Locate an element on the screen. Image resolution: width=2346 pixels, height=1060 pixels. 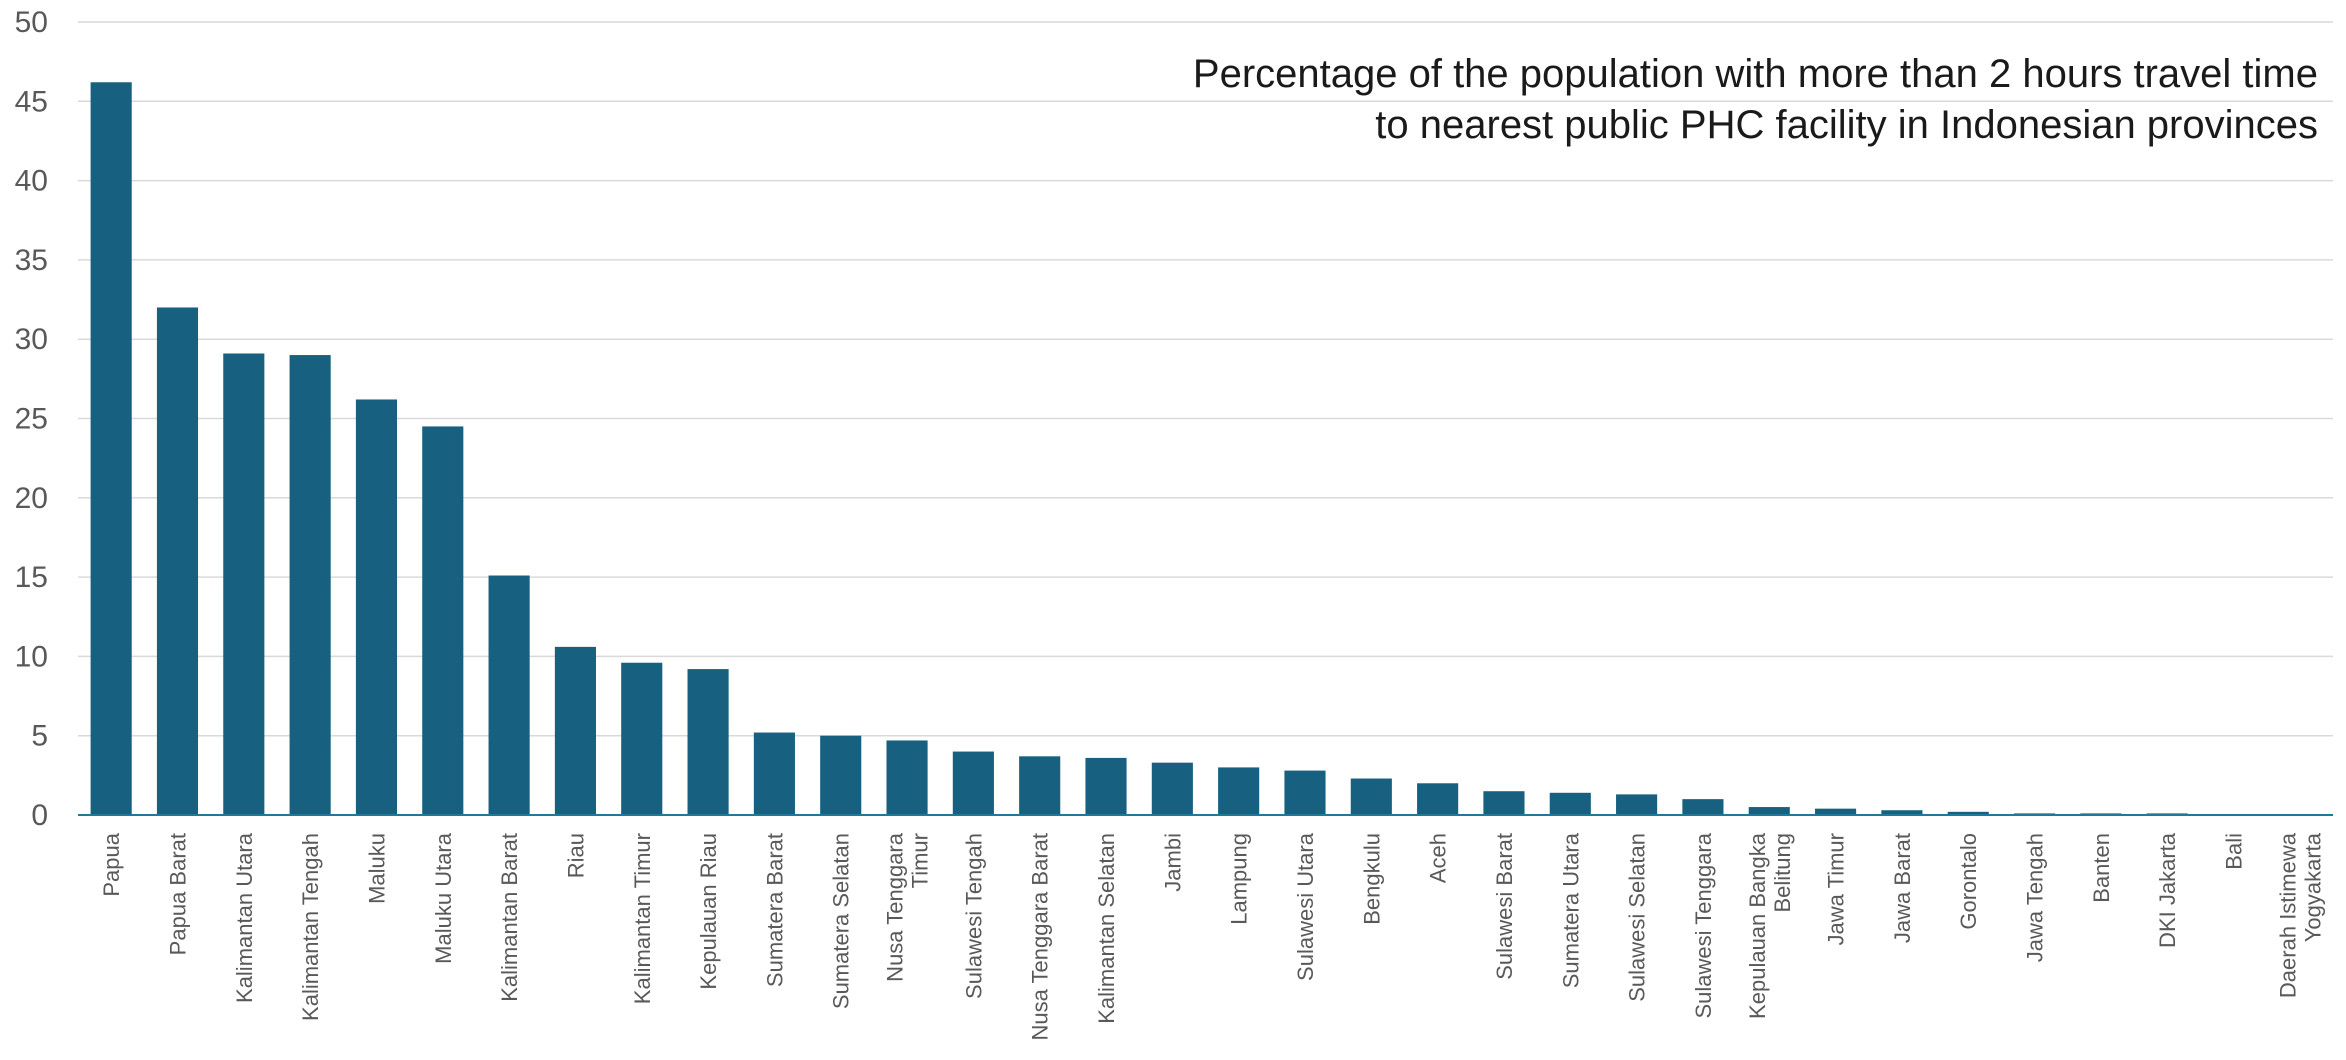
x-category-label-line: Jawa Tengah is located at coordinates (2035, 897).